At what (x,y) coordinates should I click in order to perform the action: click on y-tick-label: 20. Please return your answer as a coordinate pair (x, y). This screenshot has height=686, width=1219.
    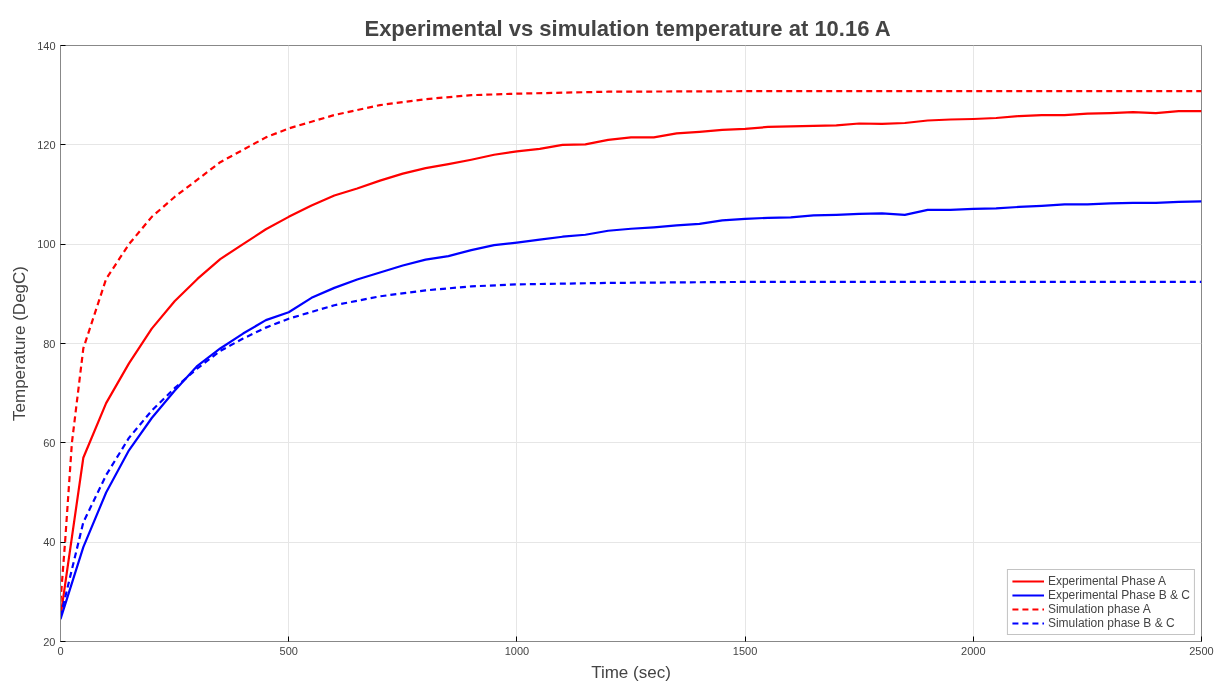
    Looking at the image, I should click on (49, 641).